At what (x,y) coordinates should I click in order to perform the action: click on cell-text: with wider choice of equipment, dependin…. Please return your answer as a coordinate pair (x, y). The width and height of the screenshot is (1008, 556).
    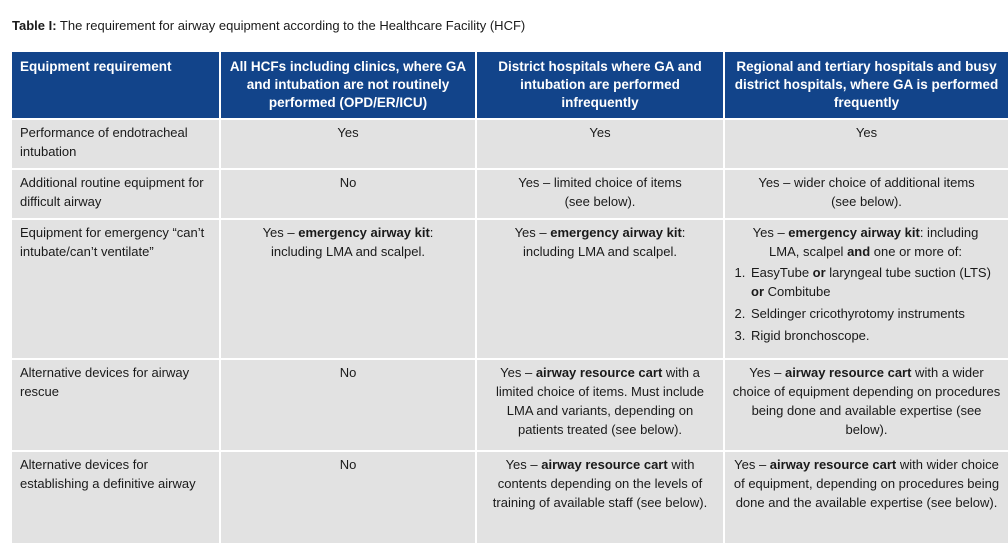
    Looking at the image, I should click on (866, 483).